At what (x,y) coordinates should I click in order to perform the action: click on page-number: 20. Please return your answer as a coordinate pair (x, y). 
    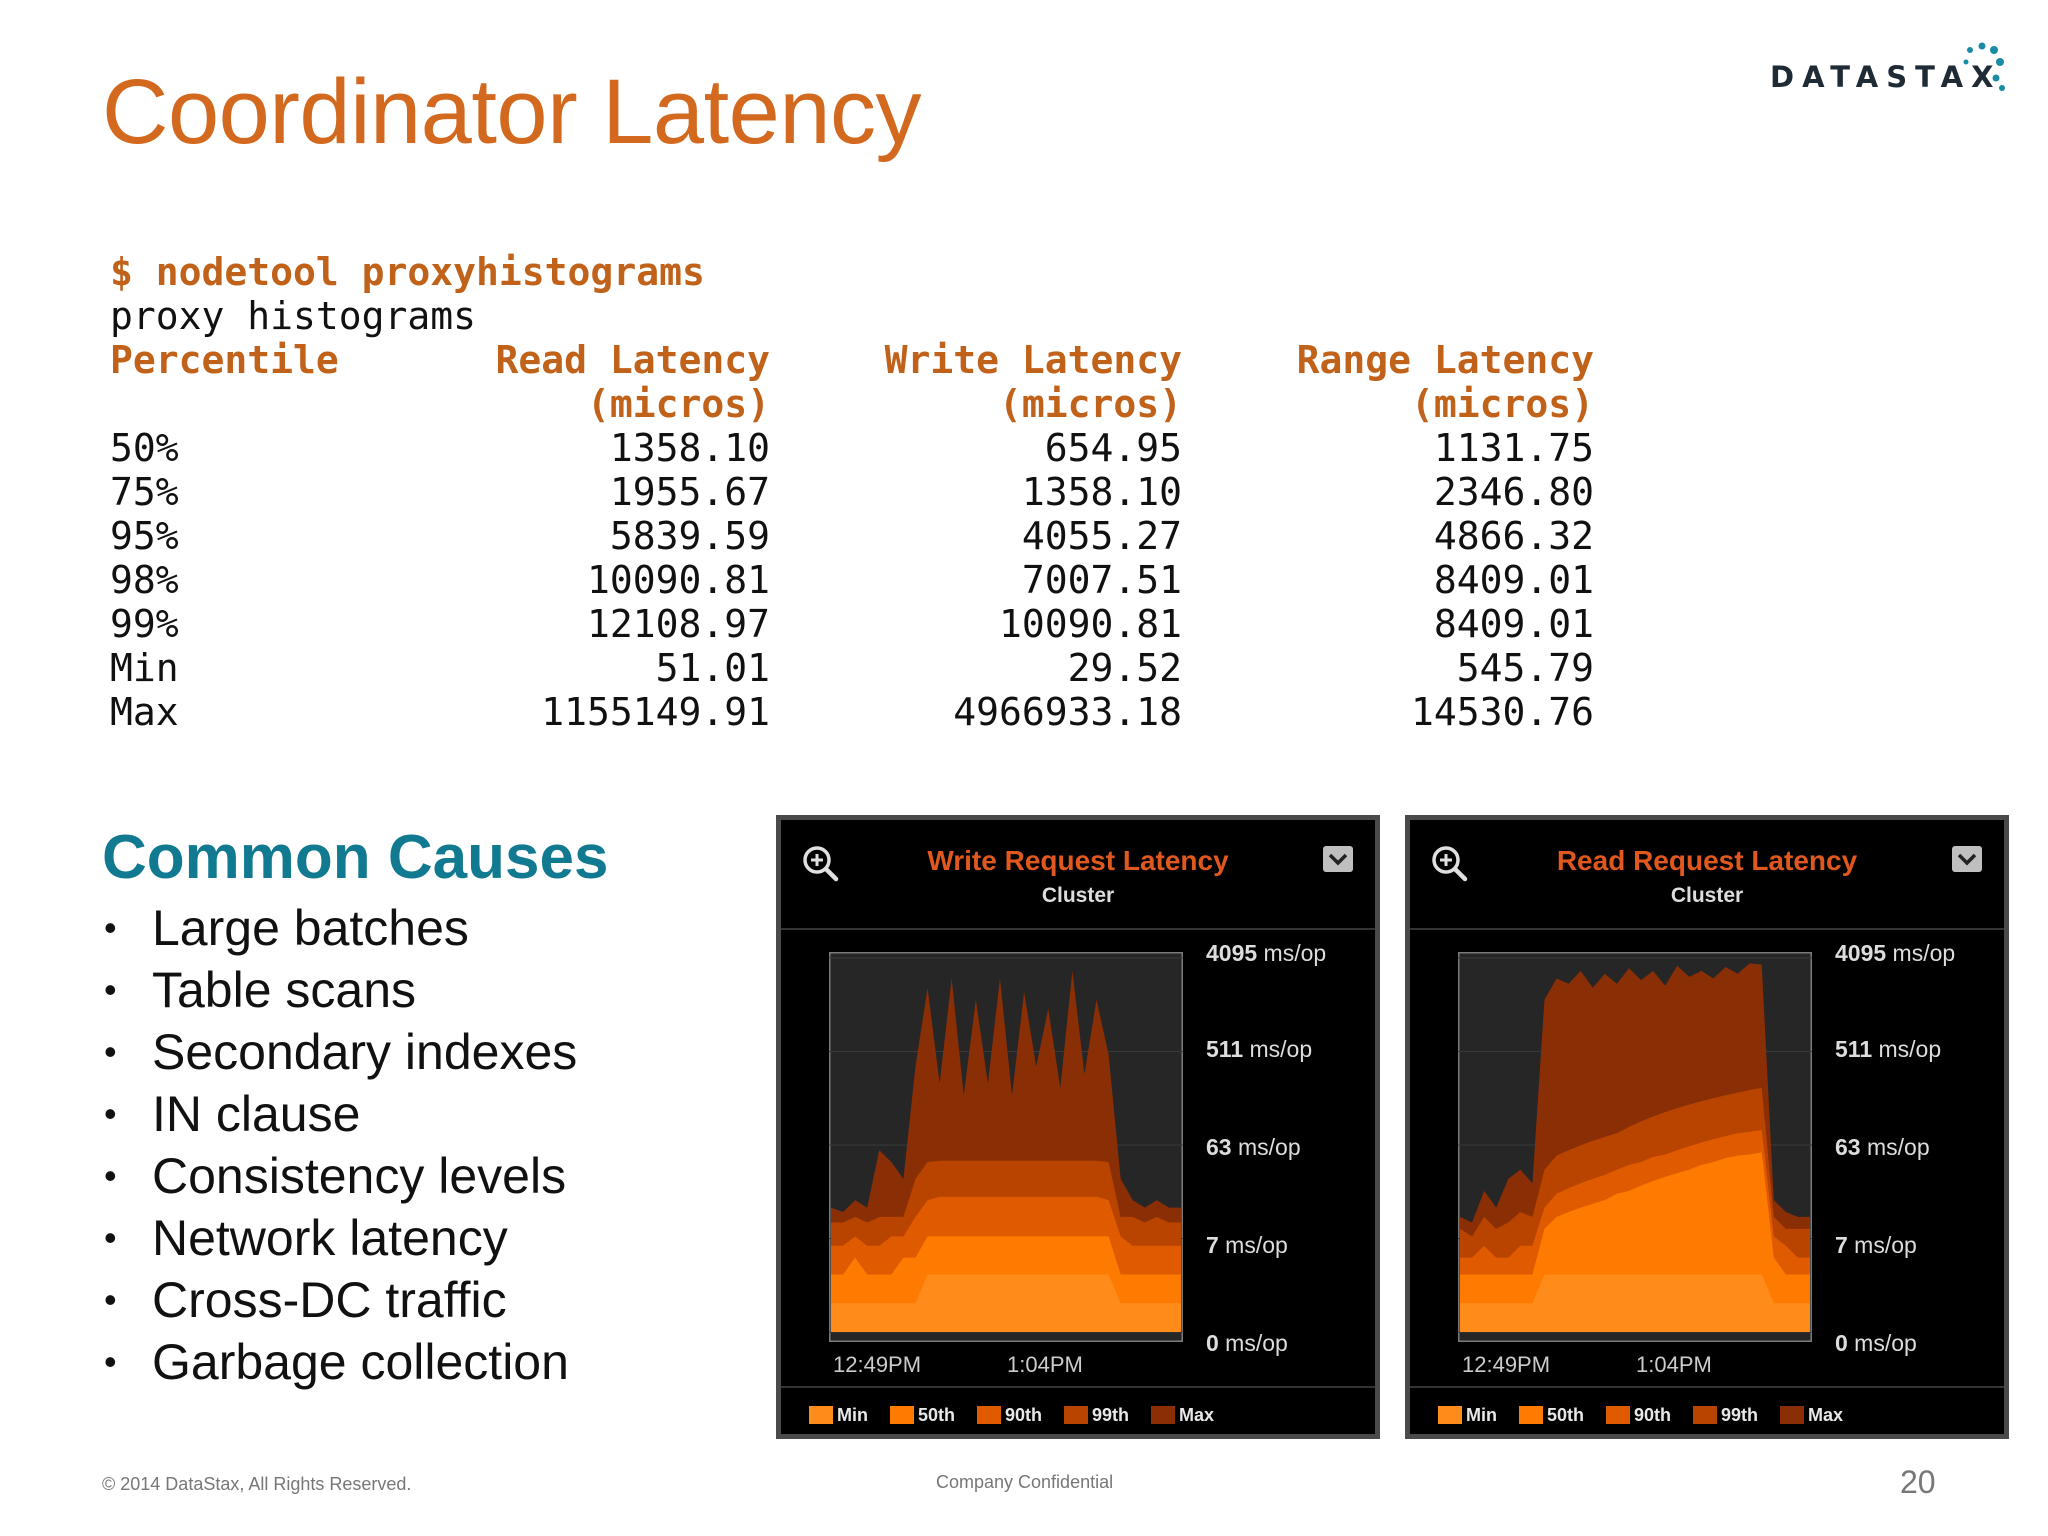
    Looking at the image, I should click on (1918, 1482).